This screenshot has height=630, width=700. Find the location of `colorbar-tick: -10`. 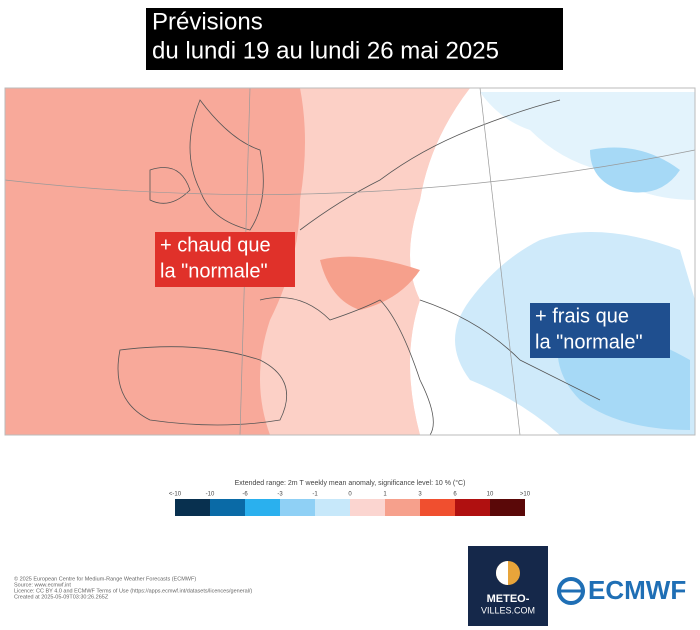

colorbar-tick: -10 is located at coordinates (210, 495).